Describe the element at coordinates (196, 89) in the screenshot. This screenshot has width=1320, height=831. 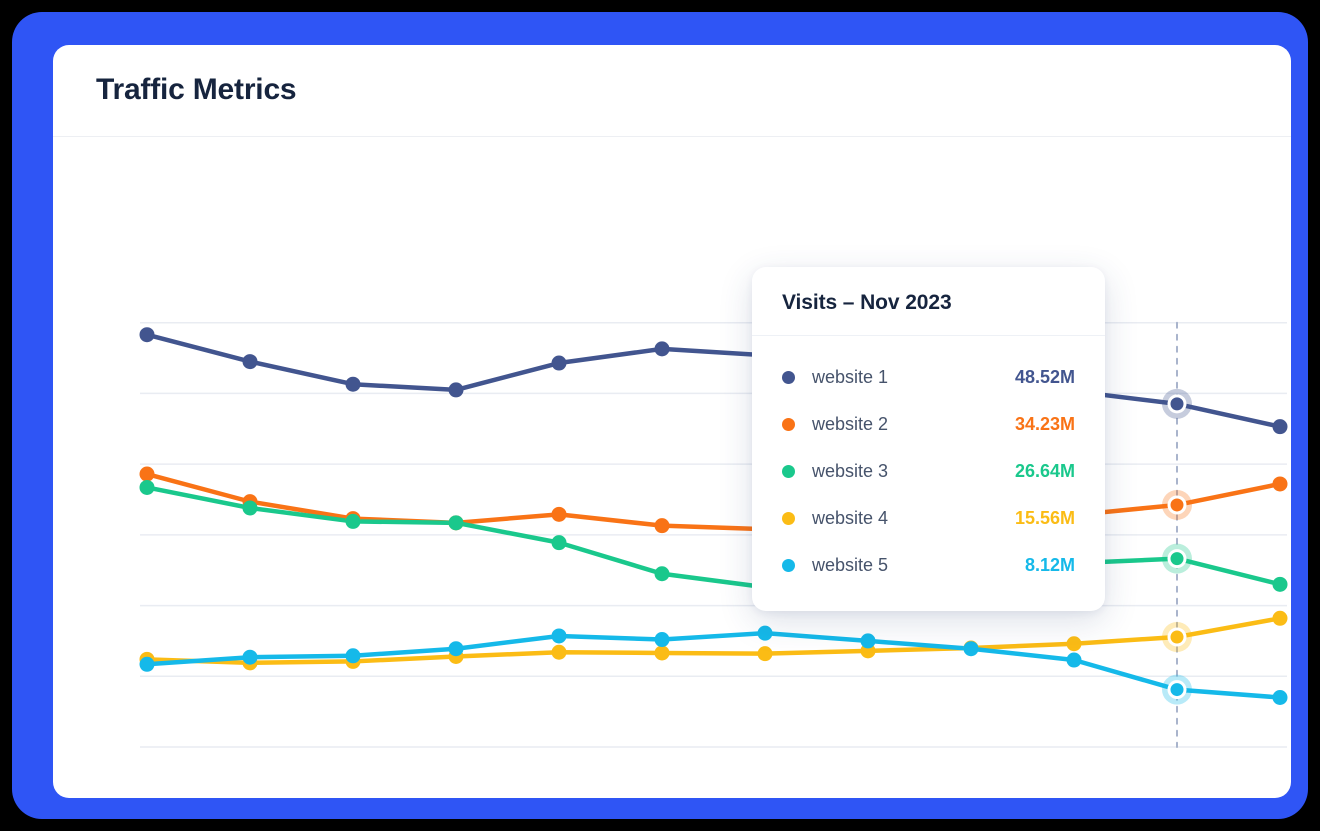
I see `page-title: Traffic Metrics` at that location.